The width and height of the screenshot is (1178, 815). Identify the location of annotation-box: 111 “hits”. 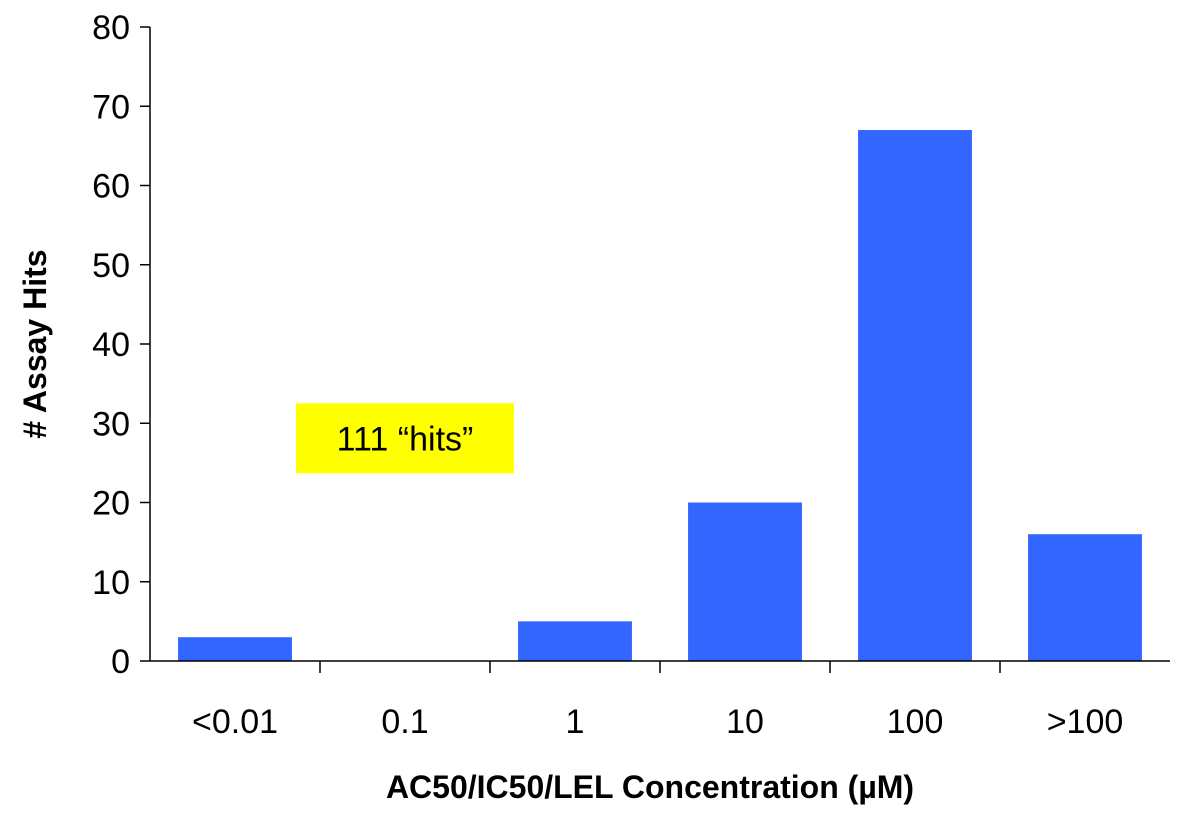
(405, 438).